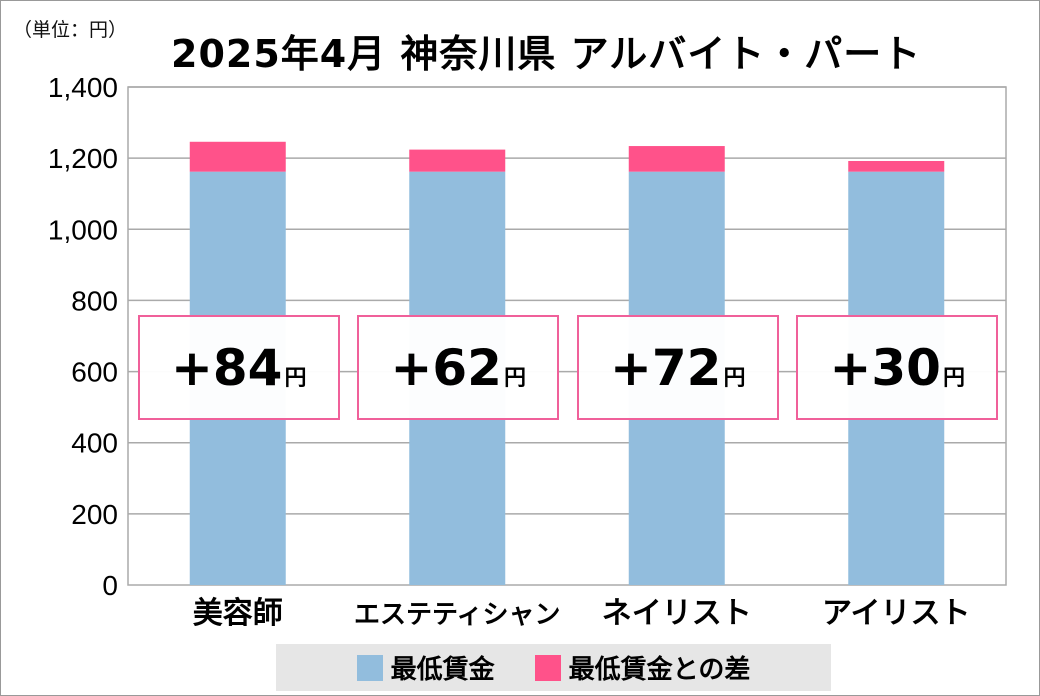 Image resolution: width=1040 pixels, height=696 pixels. I want to click on y-tick-label: 600, so click(94, 372).